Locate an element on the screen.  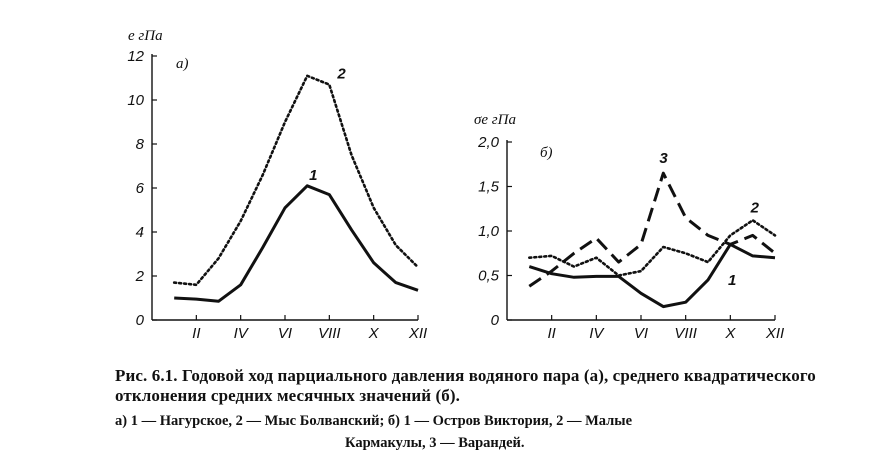
y-tick-label: 10 is located at coordinates (135, 100).